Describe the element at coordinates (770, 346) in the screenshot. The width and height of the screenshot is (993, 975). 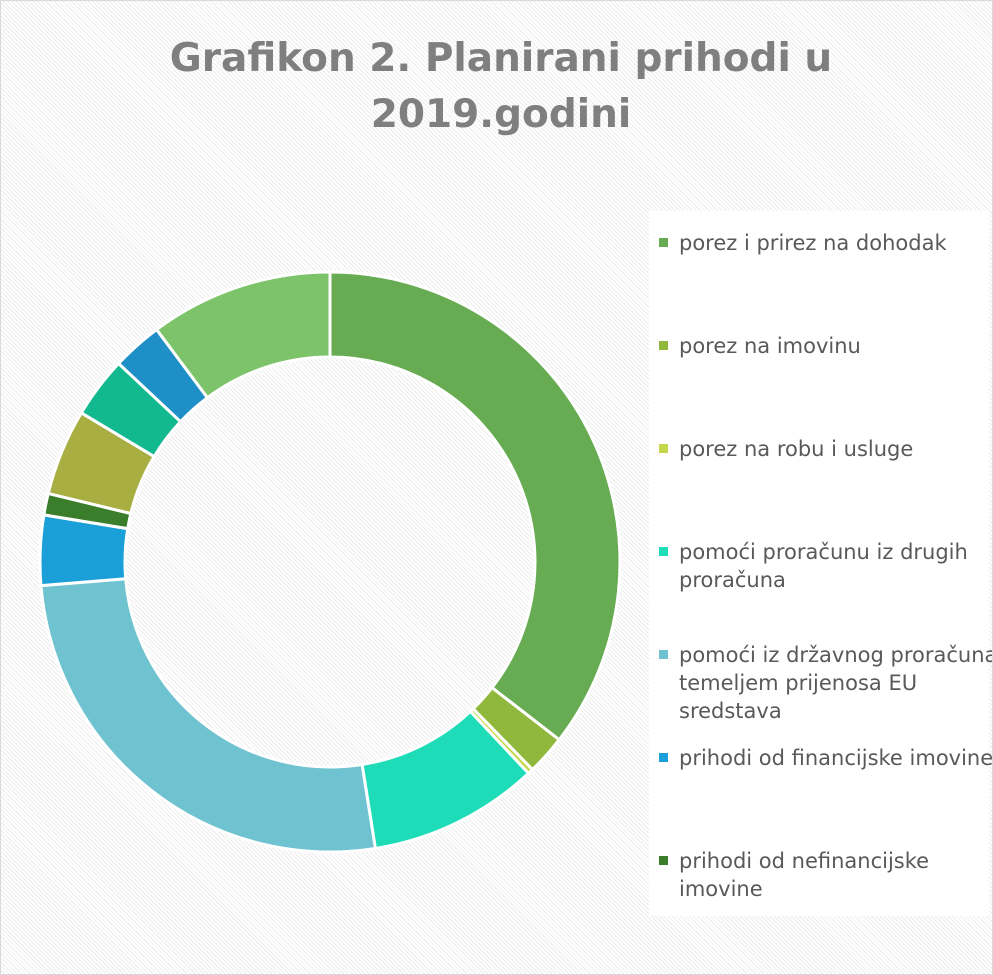
I see `legend-label: porez na imovinu` at that location.